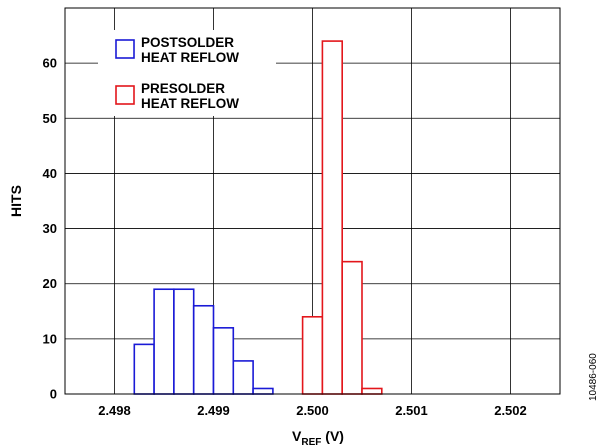 The width and height of the screenshot is (600, 448). I want to click on legend-label-presolder-line2: HEAT REFLOW, so click(190, 103).